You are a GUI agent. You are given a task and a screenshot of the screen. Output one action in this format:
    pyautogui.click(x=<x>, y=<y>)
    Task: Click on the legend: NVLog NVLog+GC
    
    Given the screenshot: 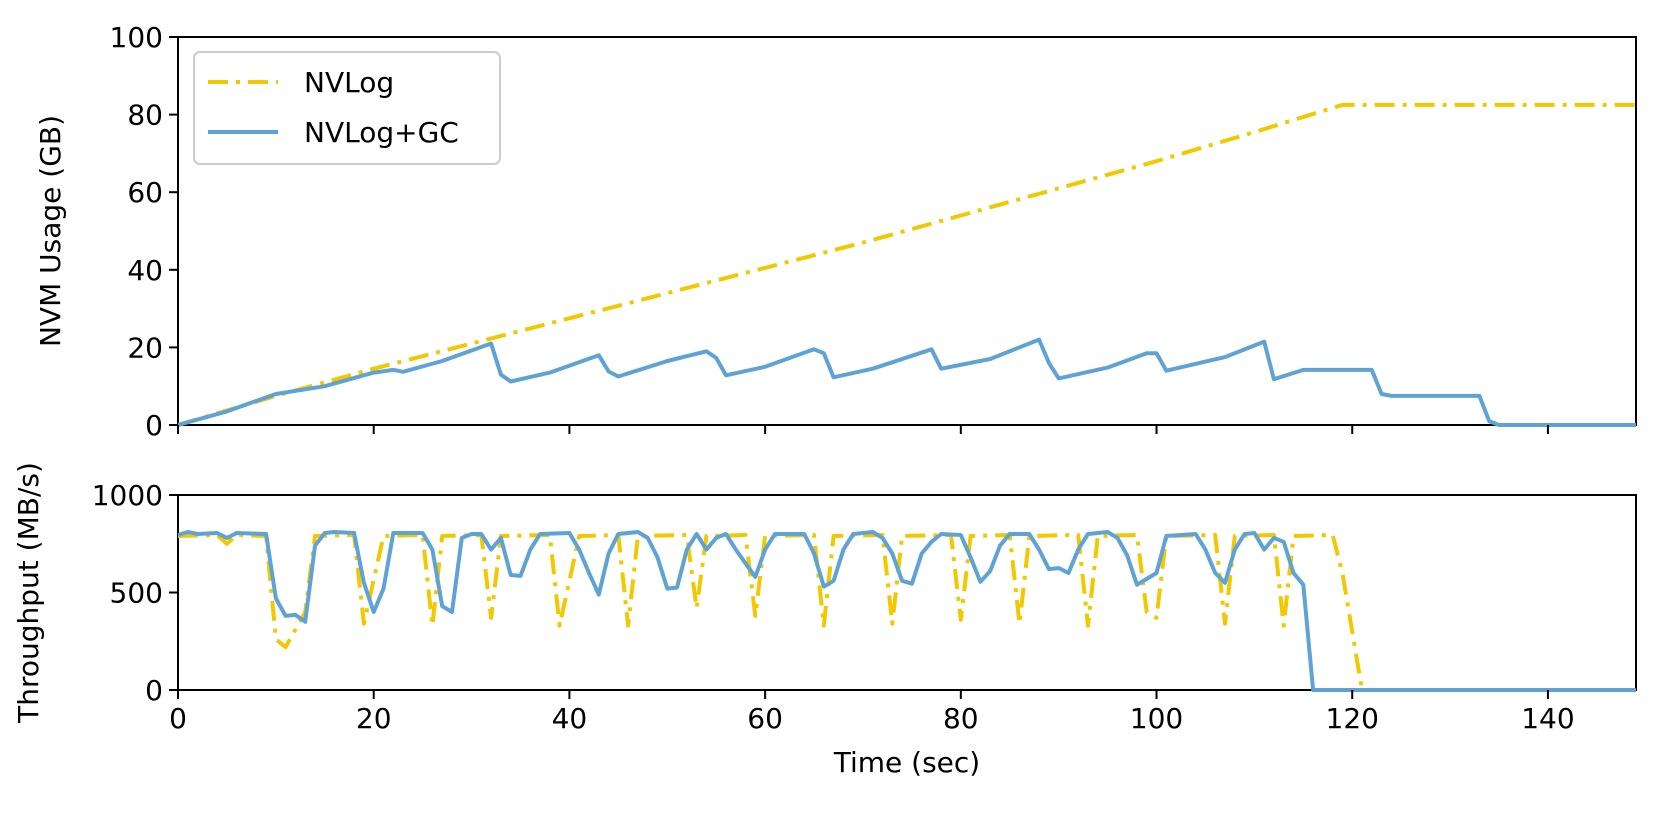 What is the action you would take?
    pyautogui.click(x=347, y=108)
    